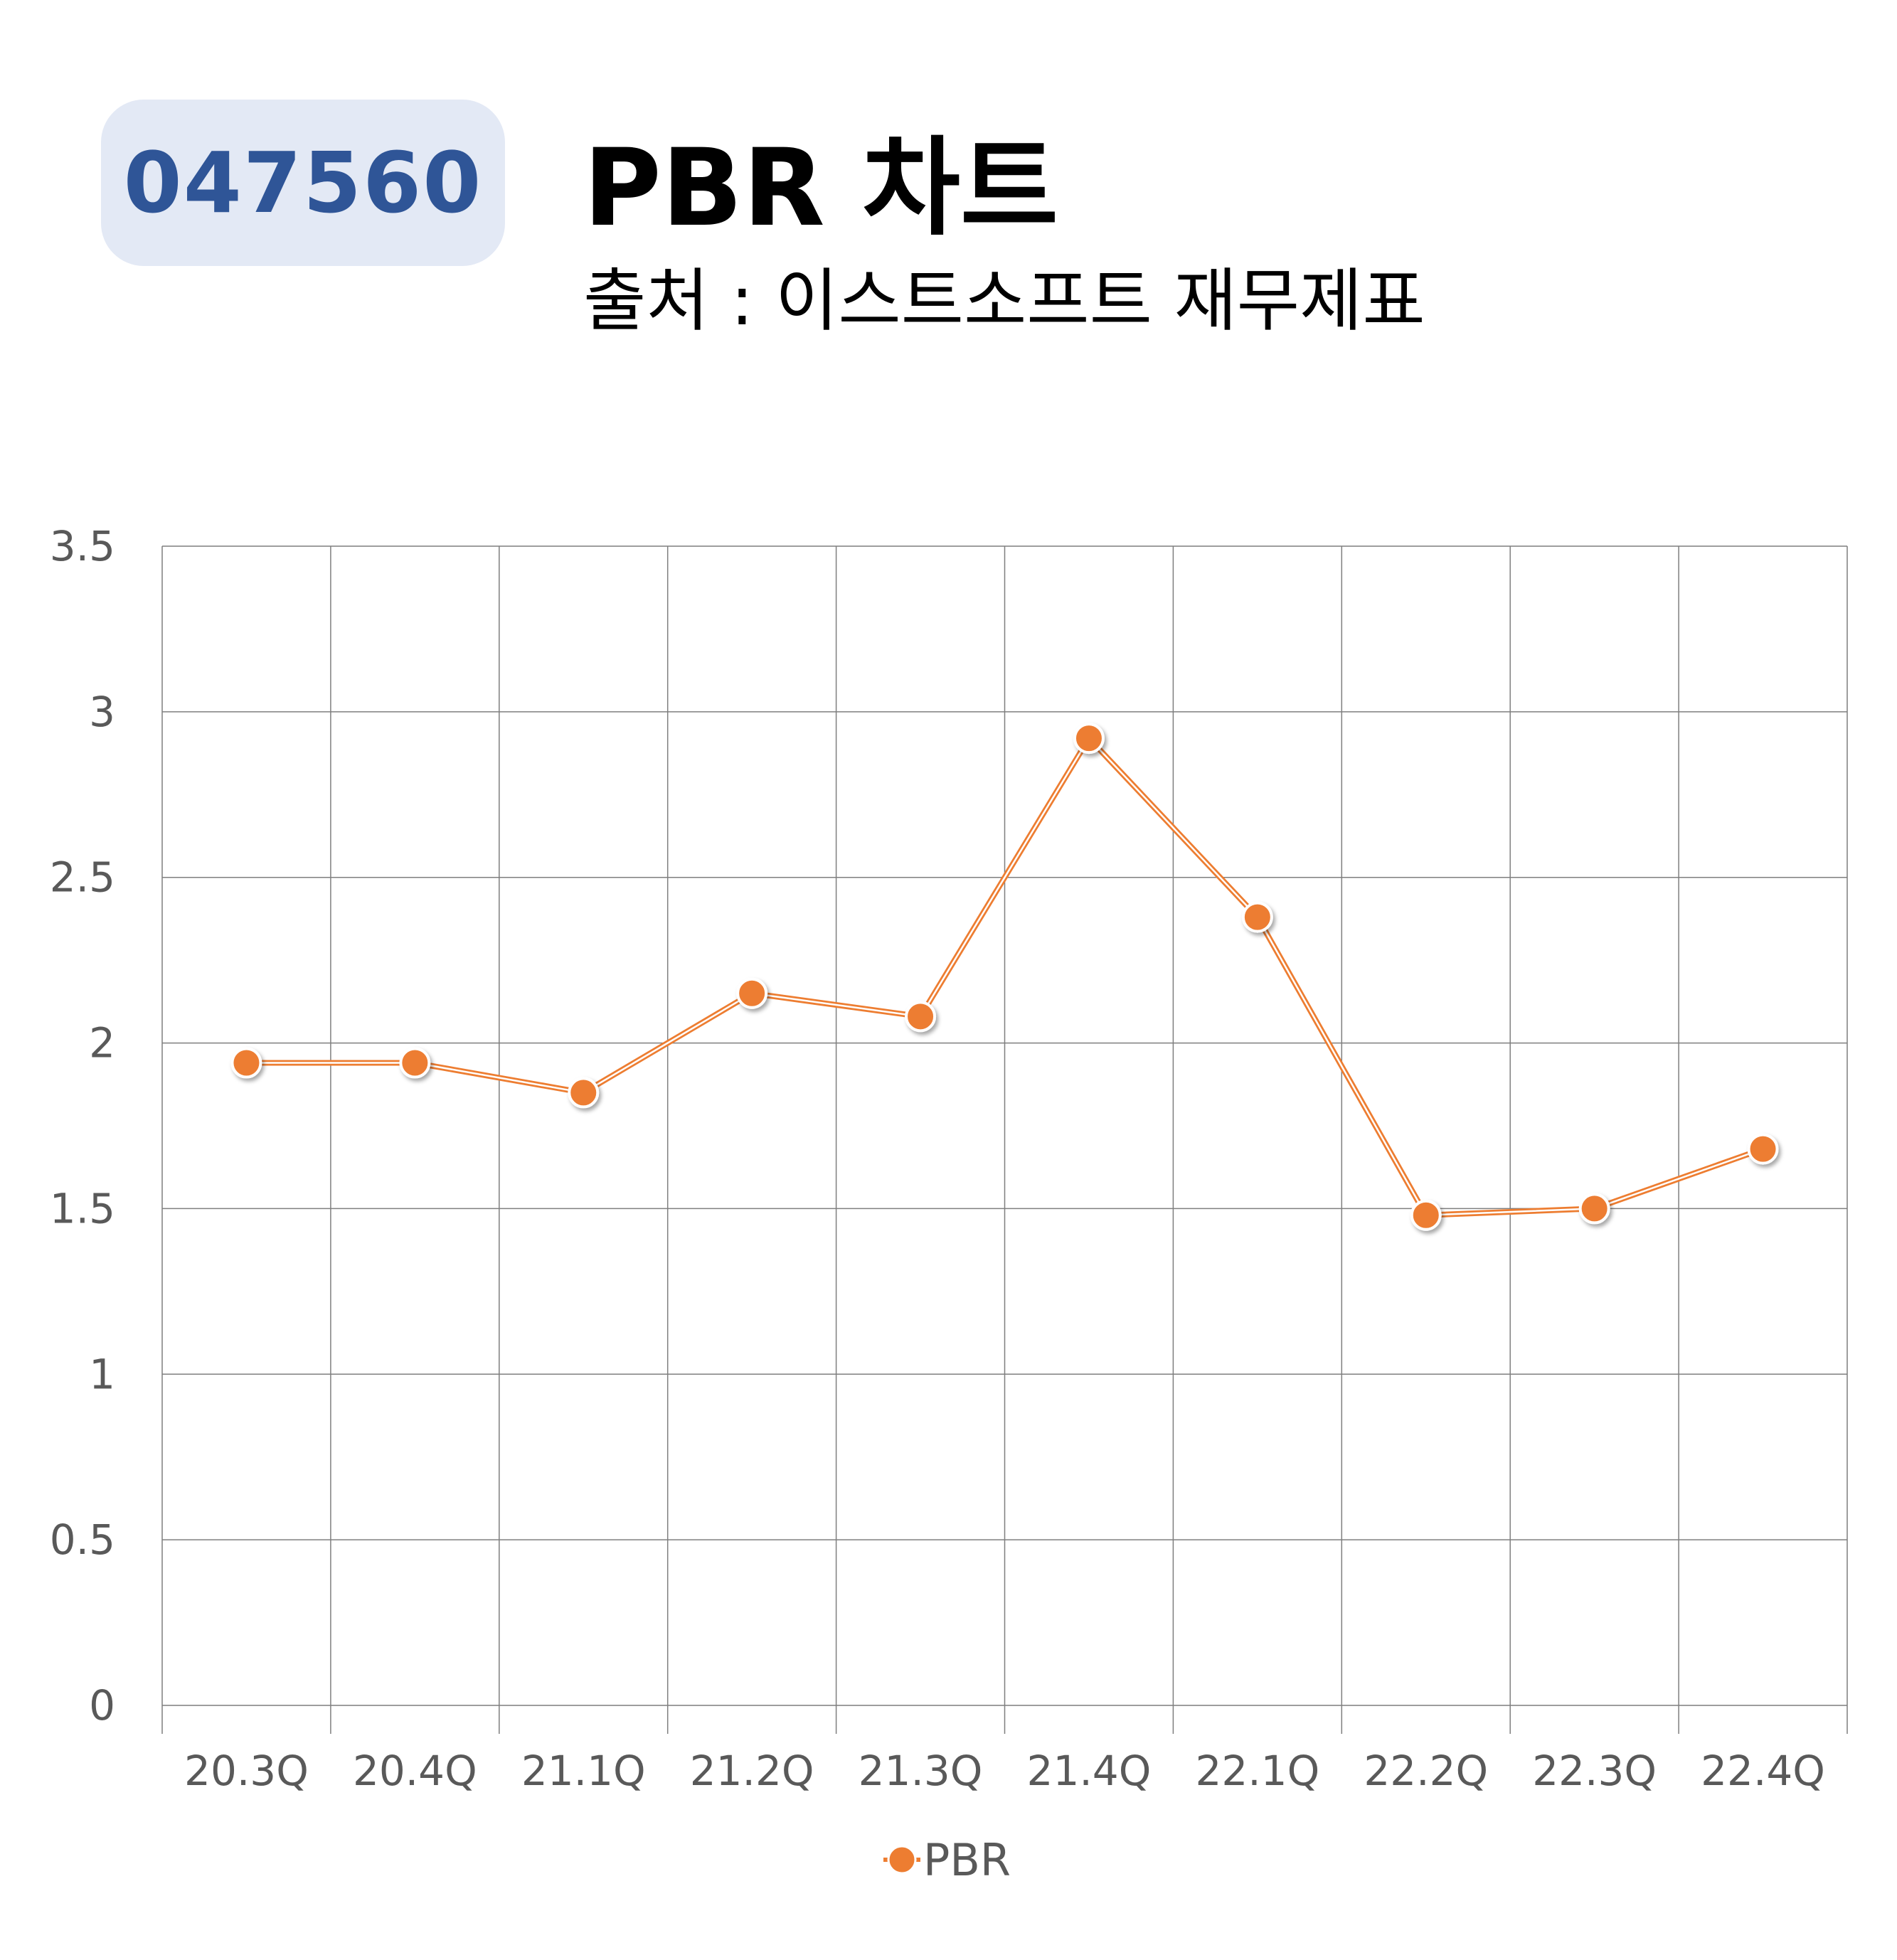 The width and height of the screenshot is (1897, 1960). Describe the element at coordinates (1257, 1771) in the screenshot. I see `x-tick-label: 22.1Q` at that location.